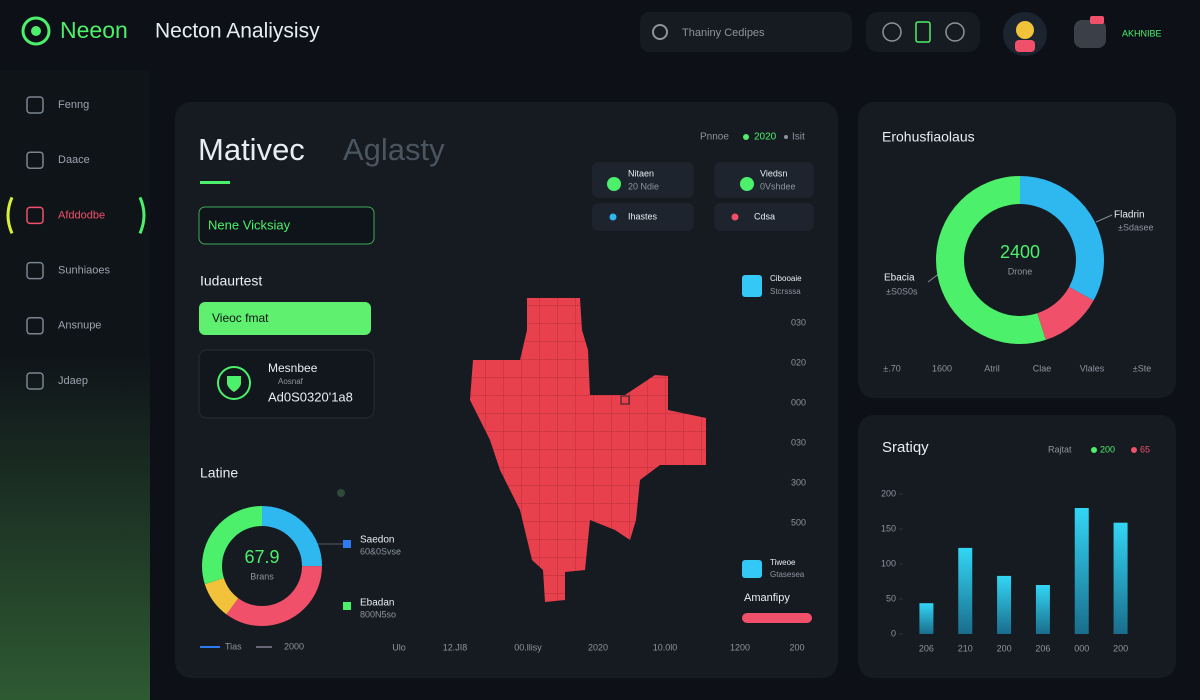 The image size is (1200, 700). I want to click on primary-button, so click(285, 318).